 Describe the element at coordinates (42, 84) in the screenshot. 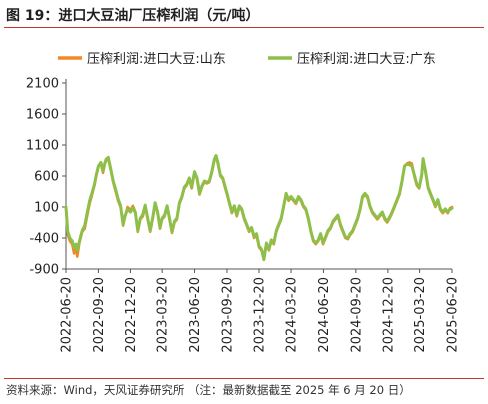

I see `y-tick-label: 2100` at that location.